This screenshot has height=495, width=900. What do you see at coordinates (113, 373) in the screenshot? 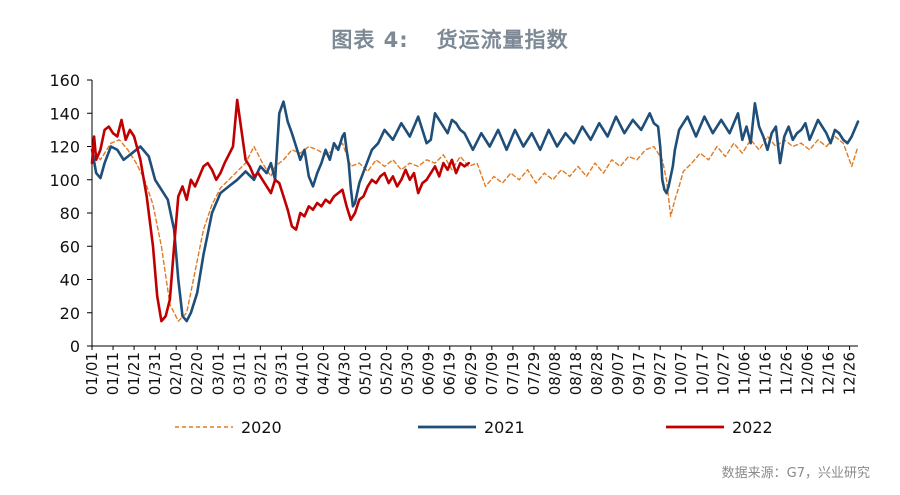
I see `x-tick-label: 01/11` at bounding box center [113, 373].